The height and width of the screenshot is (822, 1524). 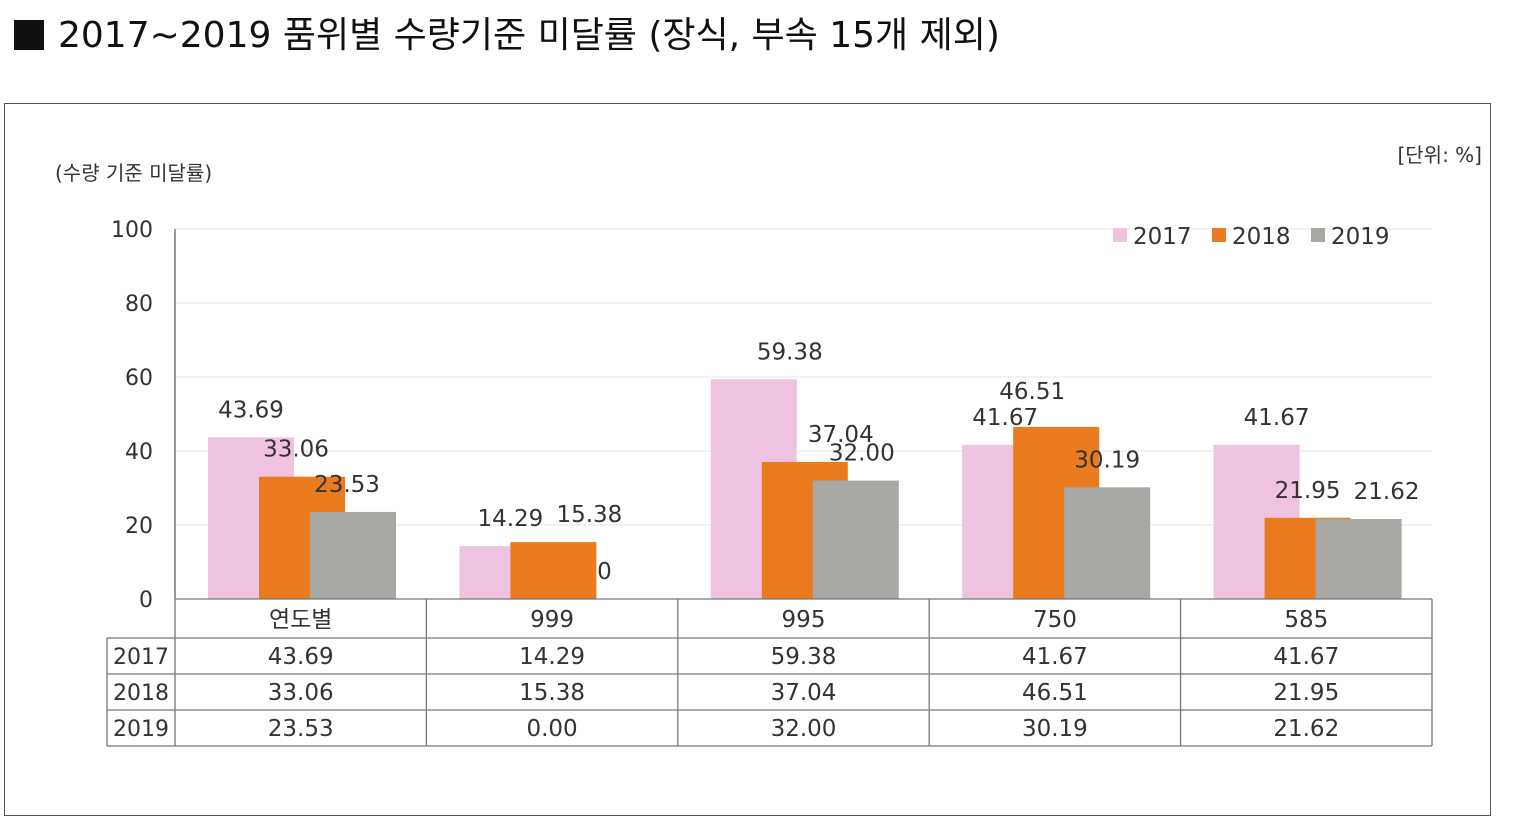 What do you see at coordinates (301, 693) in the screenshot?
I see `table-cell: 33.06` at bounding box center [301, 693].